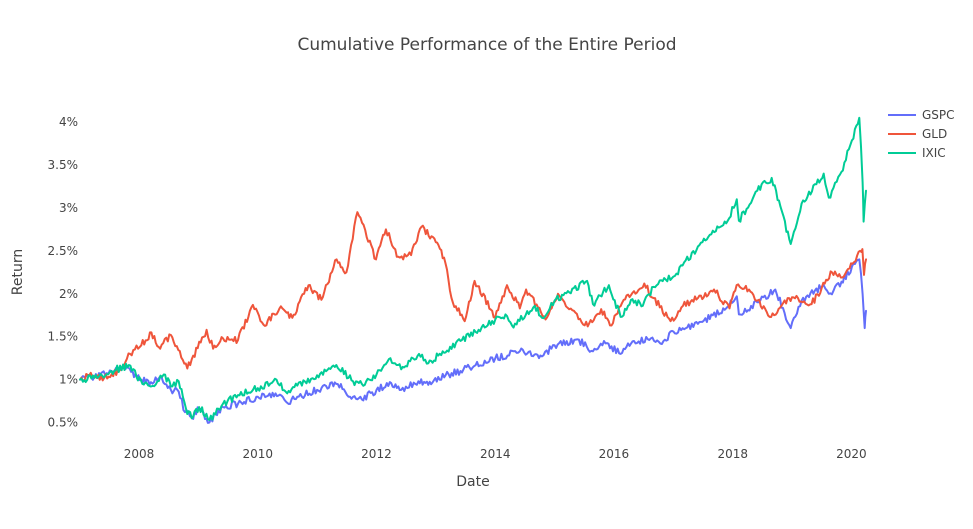 The image size is (973, 529). I want to click on x-axis-ticks: 2008 2010 2012 2014 2016 2018 2020, so click(495, 454).